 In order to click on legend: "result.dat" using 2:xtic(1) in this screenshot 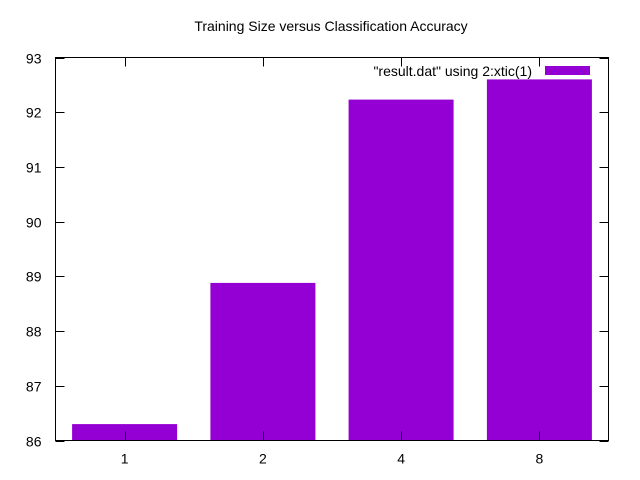, I will do `click(481, 71)`.